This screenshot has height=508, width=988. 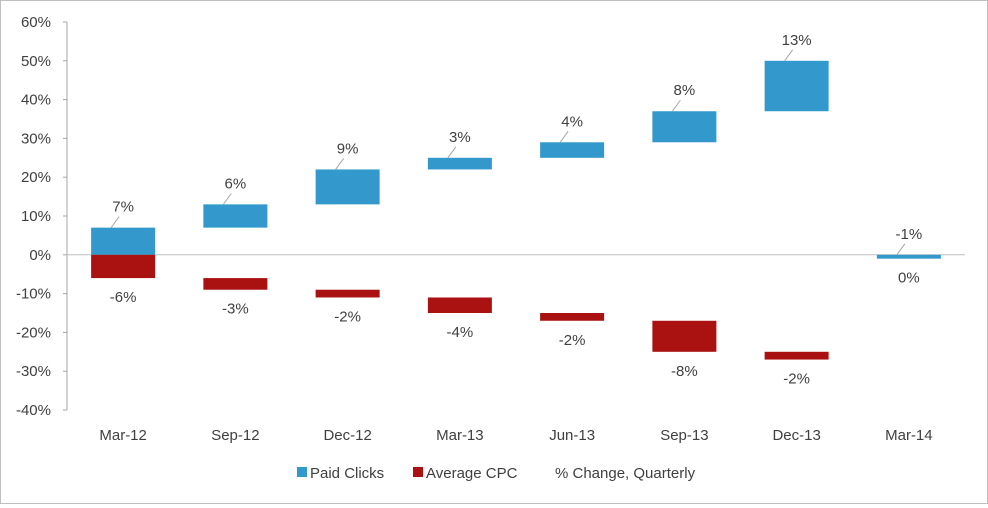 What do you see at coordinates (36, 22) in the screenshot?
I see `y-tick-label: 60%` at bounding box center [36, 22].